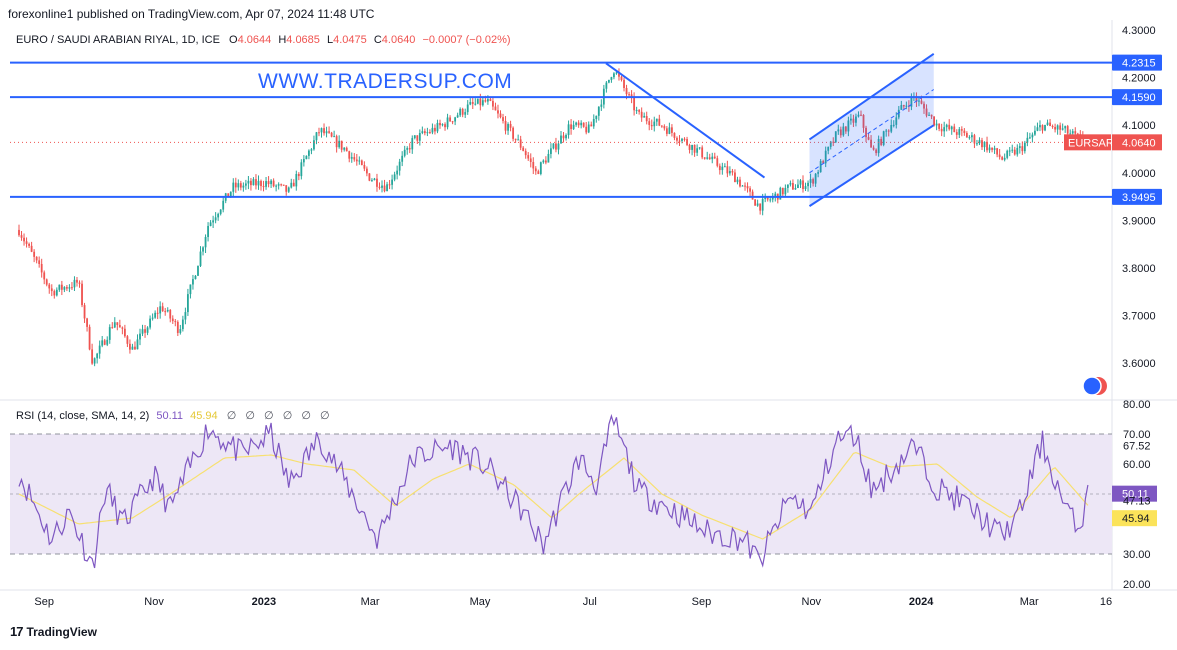 This screenshot has height=650, width=1177. Describe the element at coordinates (1139, 198) in the screenshot. I see `level-price-label: 3.9495` at that location.